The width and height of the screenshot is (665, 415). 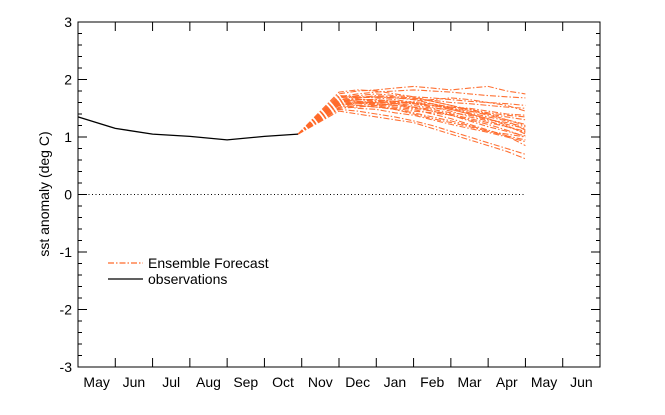 I want to click on x-tick-label: Sep, so click(x=245, y=382).